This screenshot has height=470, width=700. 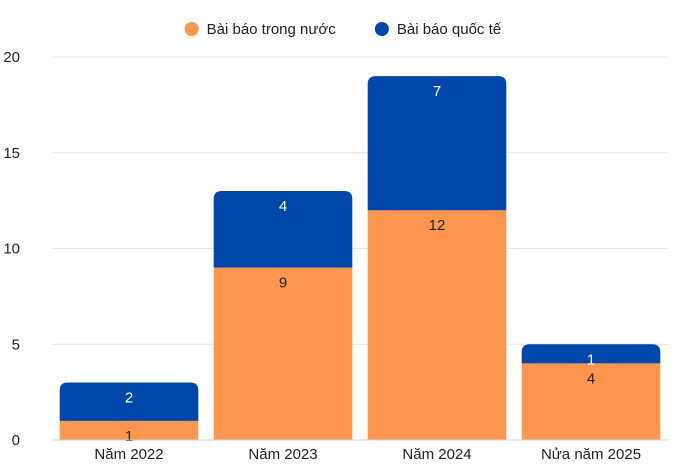 I want to click on legend-label-domestic: Bài báo trong nước, so click(x=272, y=29).